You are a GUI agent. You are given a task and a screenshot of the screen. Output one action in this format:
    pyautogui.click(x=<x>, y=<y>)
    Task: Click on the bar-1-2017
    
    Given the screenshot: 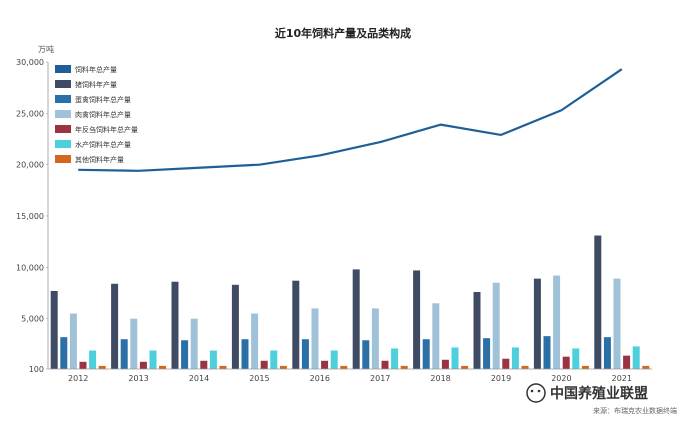 What is the action you would take?
    pyautogui.click(x=356, y=319)
    